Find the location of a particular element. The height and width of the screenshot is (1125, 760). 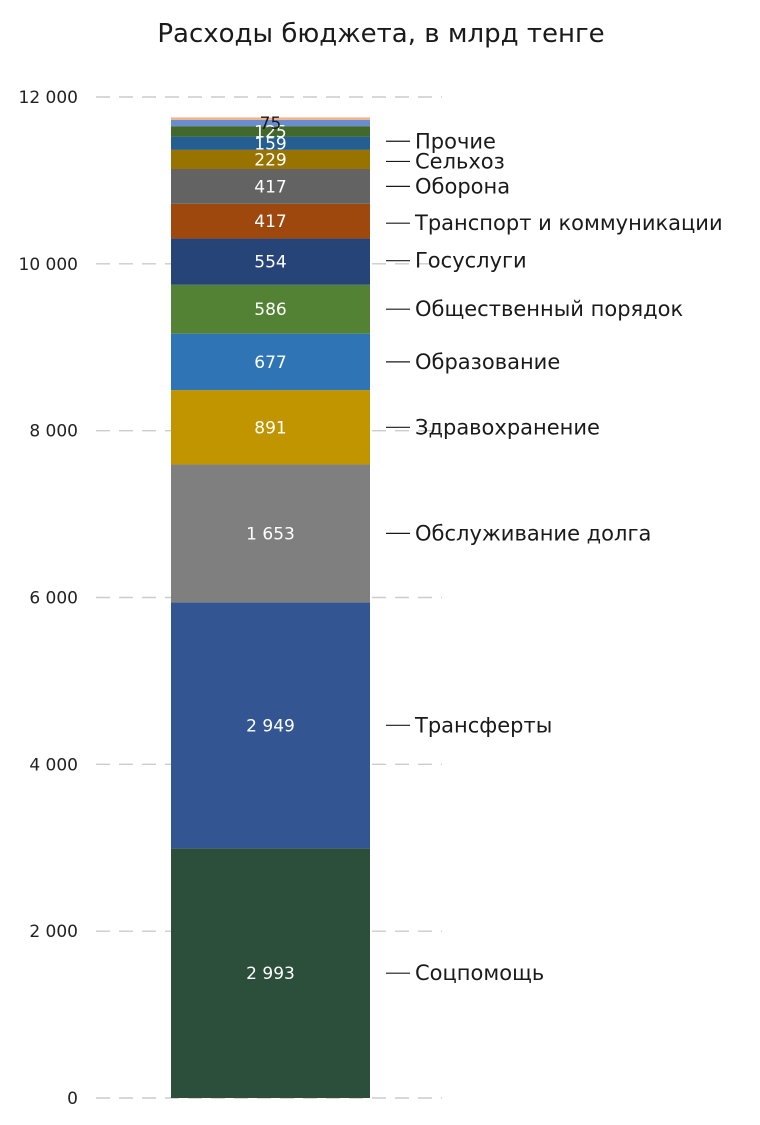

y-tick-label: 4 000 is located at coordinates (53, 765).